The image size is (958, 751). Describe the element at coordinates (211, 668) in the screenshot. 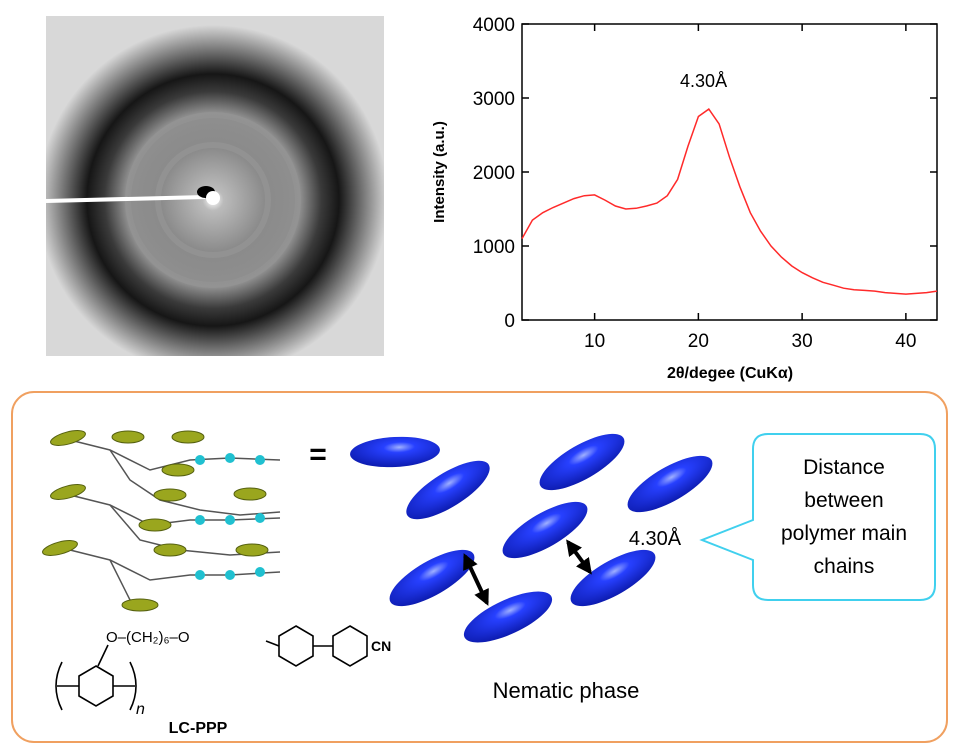

I see `chemical-structure` at that location.